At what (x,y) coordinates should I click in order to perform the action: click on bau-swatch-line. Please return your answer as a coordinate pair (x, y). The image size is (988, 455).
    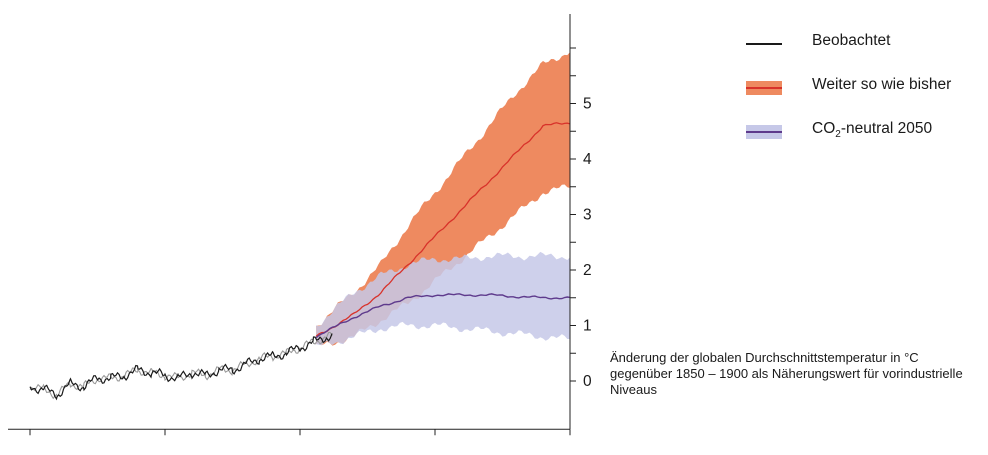
    Looking at the image, I should click on (764, 88).